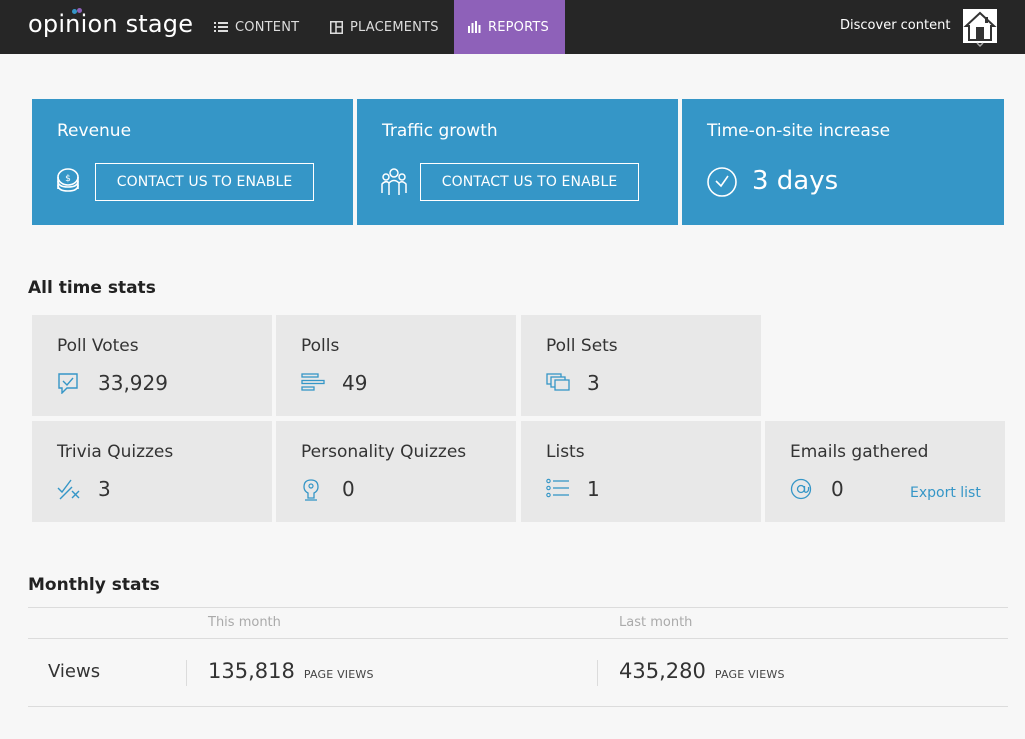  What do you see at coordinates (565, 452) in the screenshot?
I see `tile-label: Lists` at bounding box center [565, 452].